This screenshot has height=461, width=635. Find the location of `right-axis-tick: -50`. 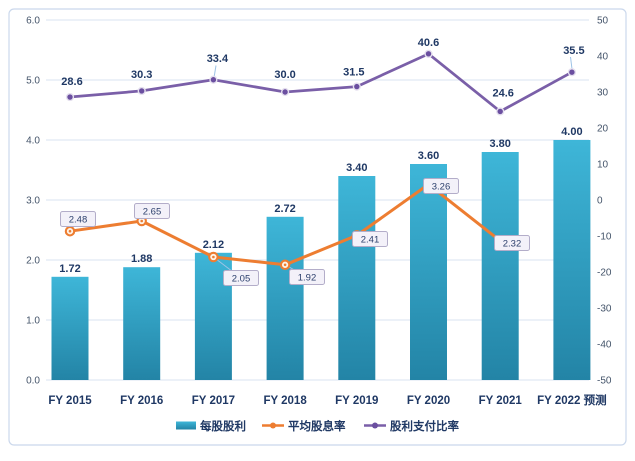

right-axis-tick: -50 is located at coordinates (604, 381).